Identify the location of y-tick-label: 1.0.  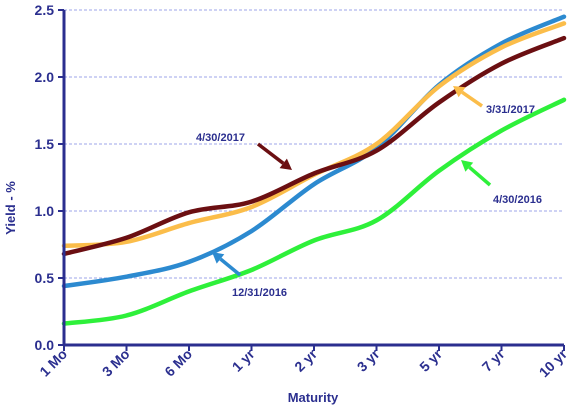
(45, 211).